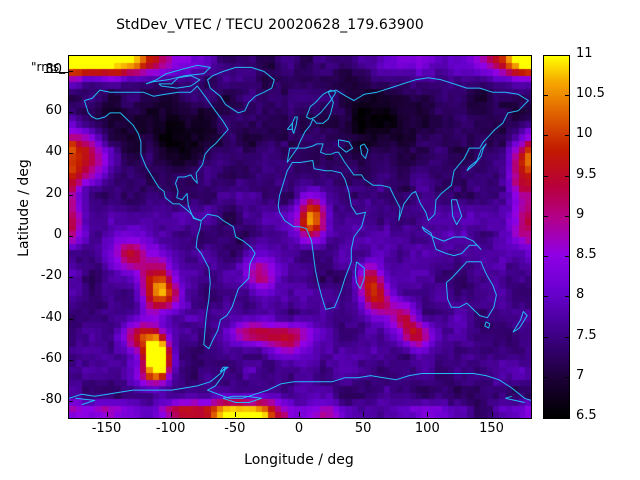  What do you see at coordinates (299, 428) in the screenshot?
I see `x-tick-label: 0` at bounding box center [299, 428].